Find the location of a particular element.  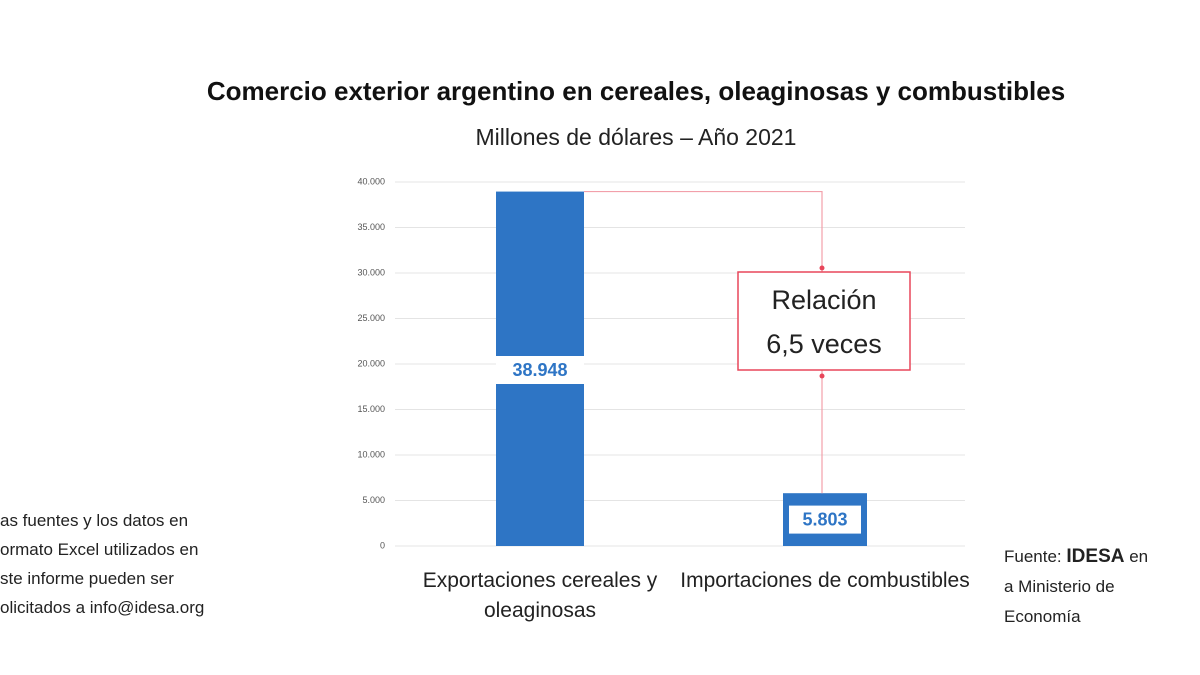

chart-subtitle: Millones de dólares – Año 2021 is located at coordinates (636, 137).